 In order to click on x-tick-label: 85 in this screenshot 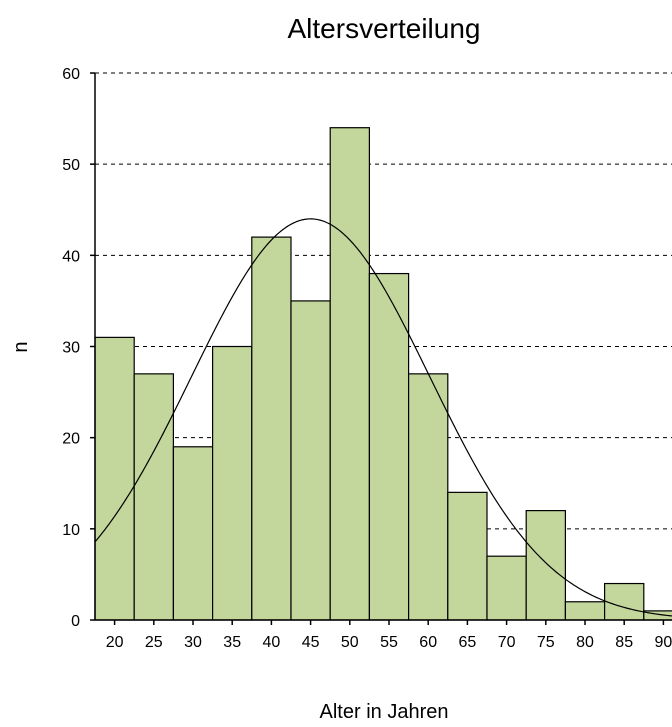, I will do `click(624, 642)`.